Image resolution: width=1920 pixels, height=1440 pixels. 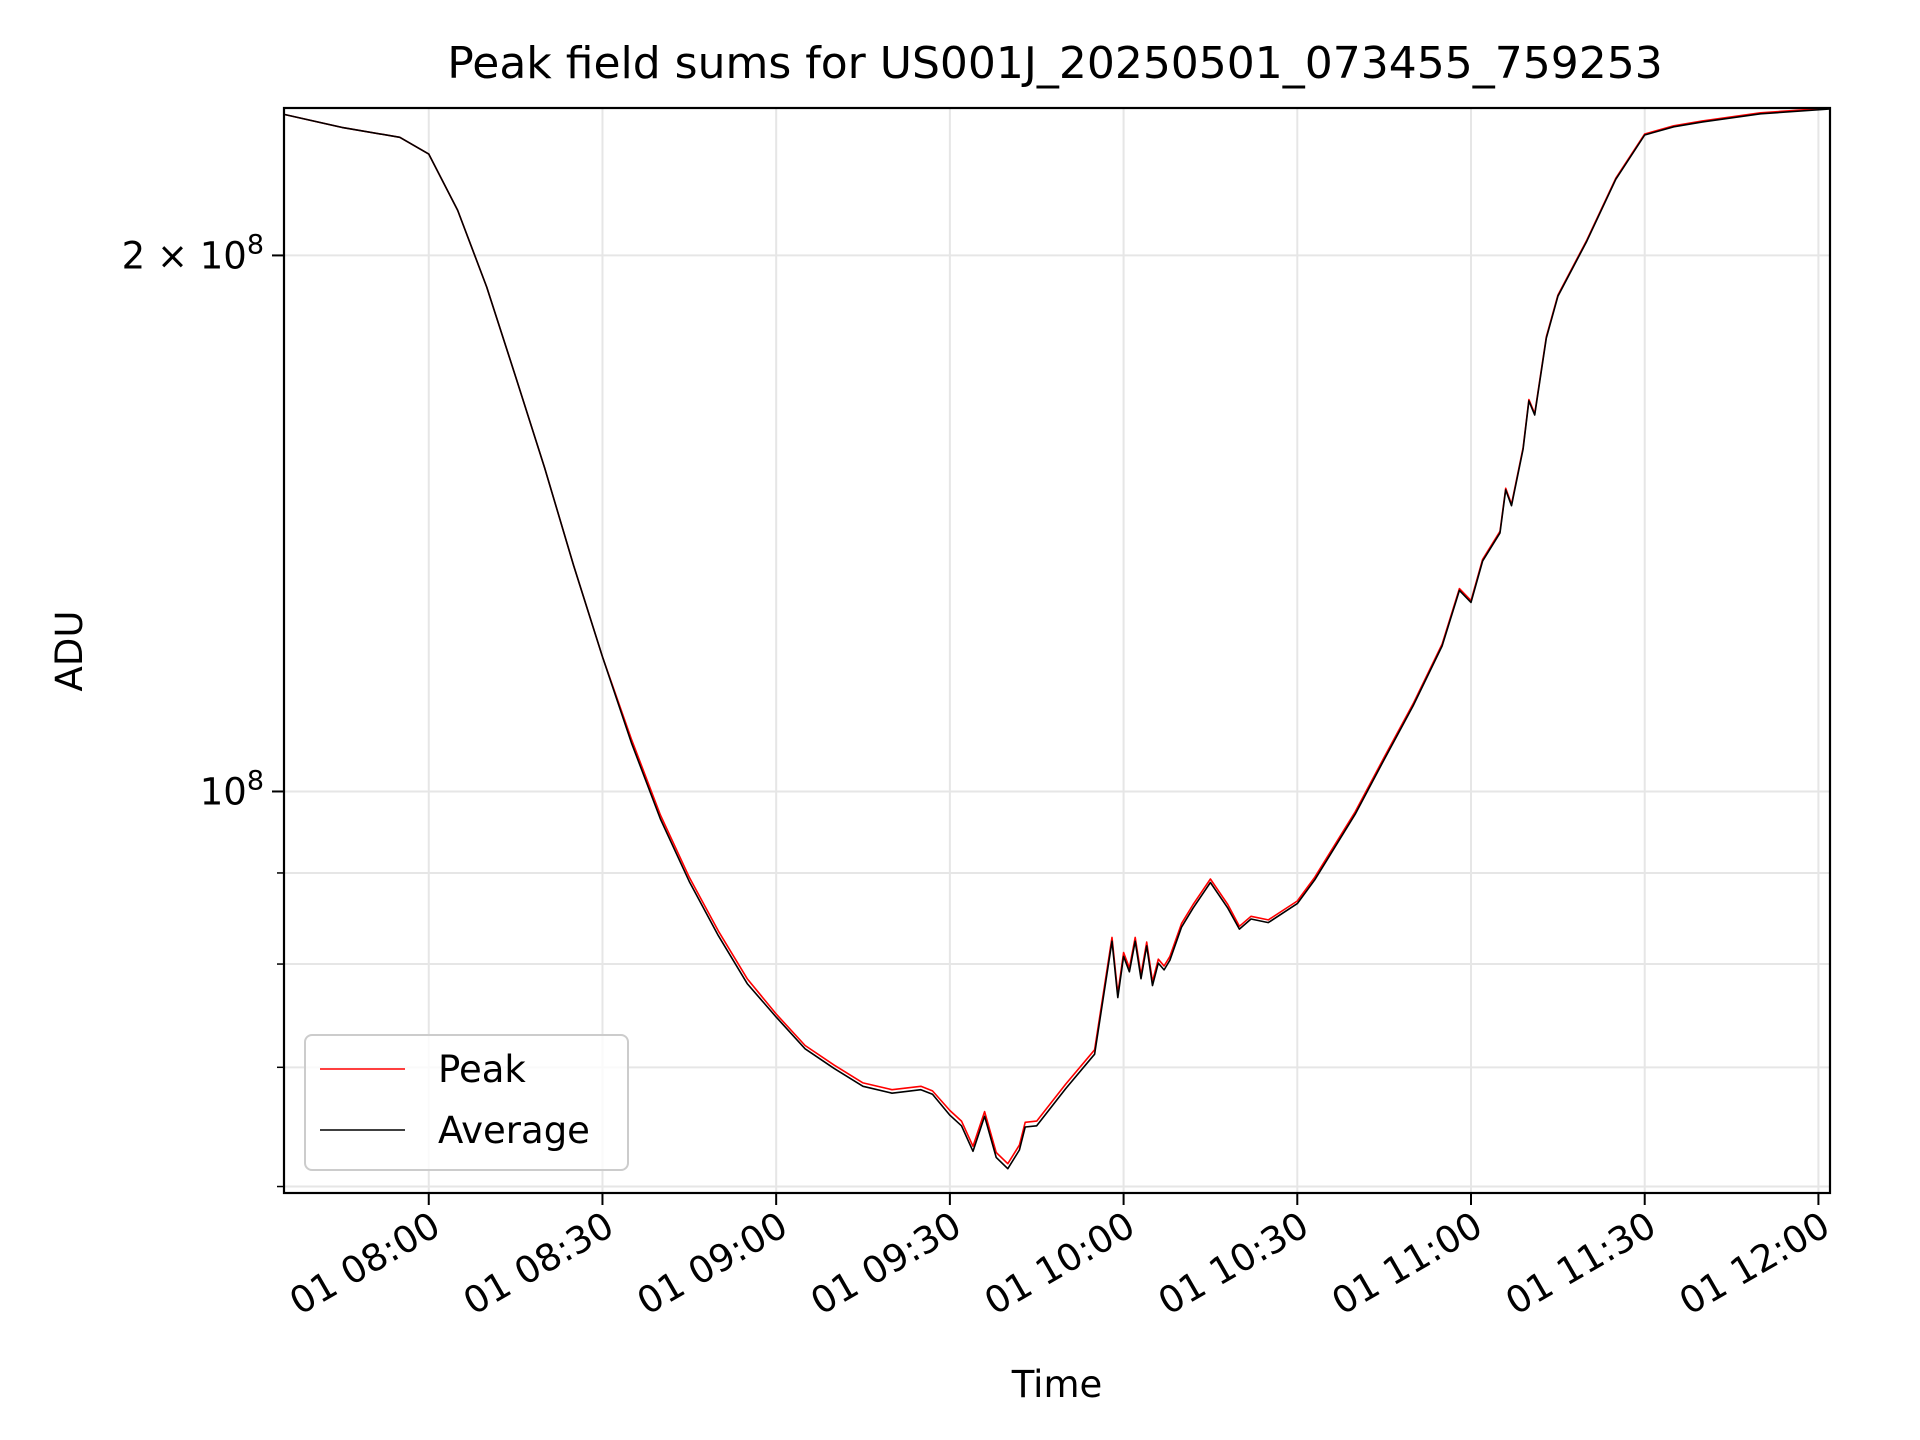 What do you see at coordinates (69, 651) in the screenshot?
I see `y-axis-label: ADU` at bounding box center [69, 651].